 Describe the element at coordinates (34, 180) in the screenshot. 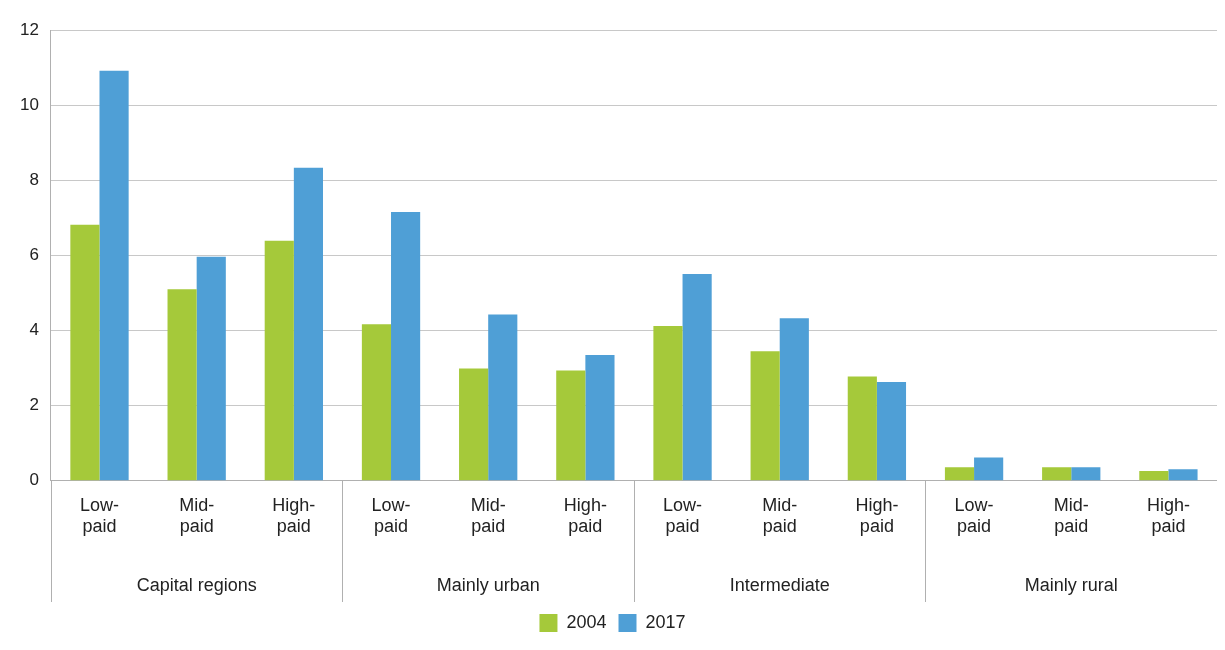

I see `y-tick-label: 8` at that location.